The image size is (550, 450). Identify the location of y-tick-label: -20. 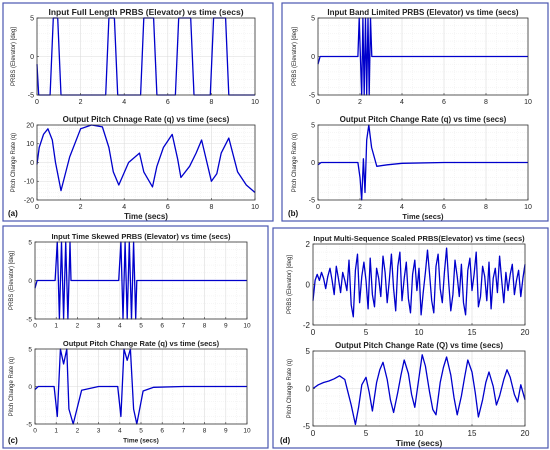
(29, 200).